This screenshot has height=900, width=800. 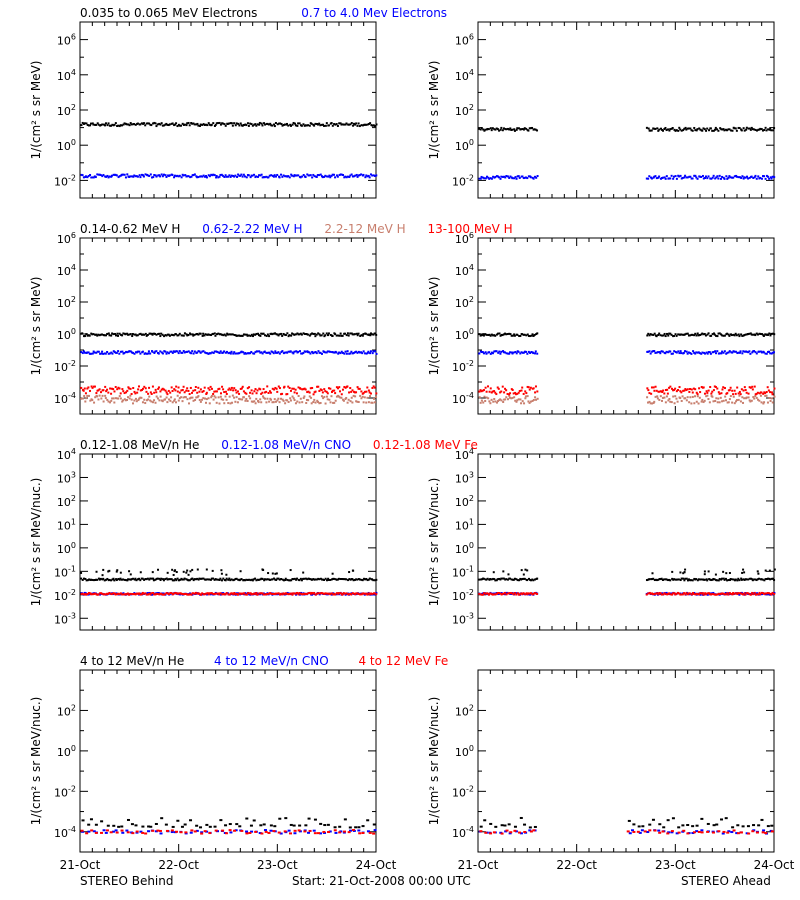 What do you see at coordinates (463, 366) in the screenshot?
I see `y-tick-label: 10⁻²` at bounding box center [463, 366].